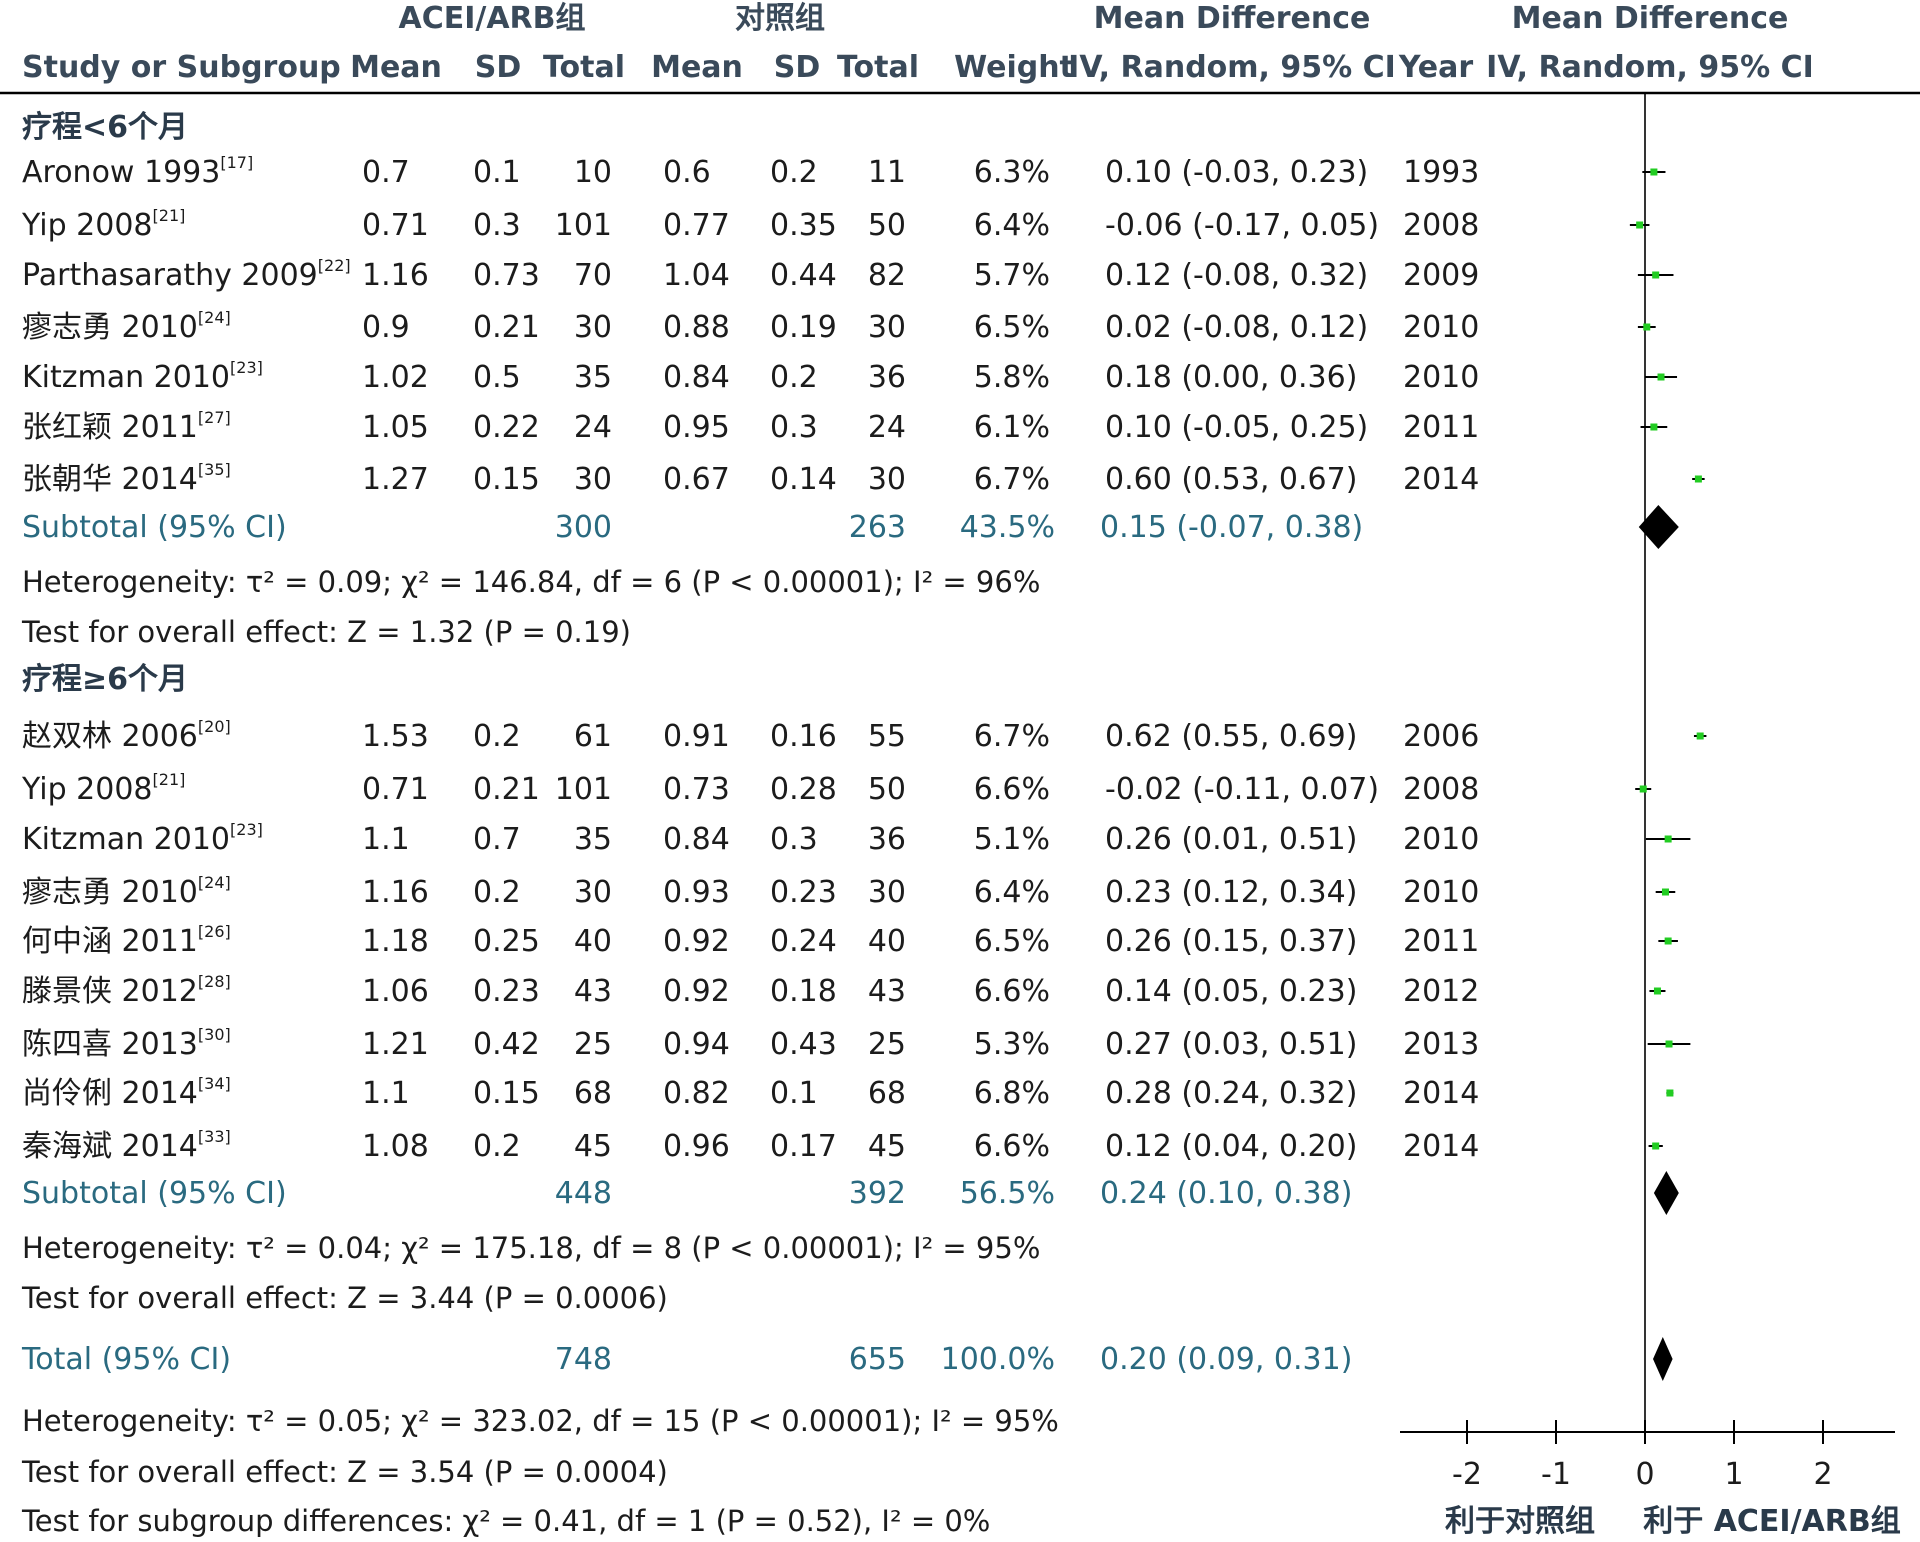 The width and height of the screenshot is (1920, 1542). What do you see at coordinates (593, 327) in the screenshot?
I see `total-exp: 30` at bounding box center [593, 327].